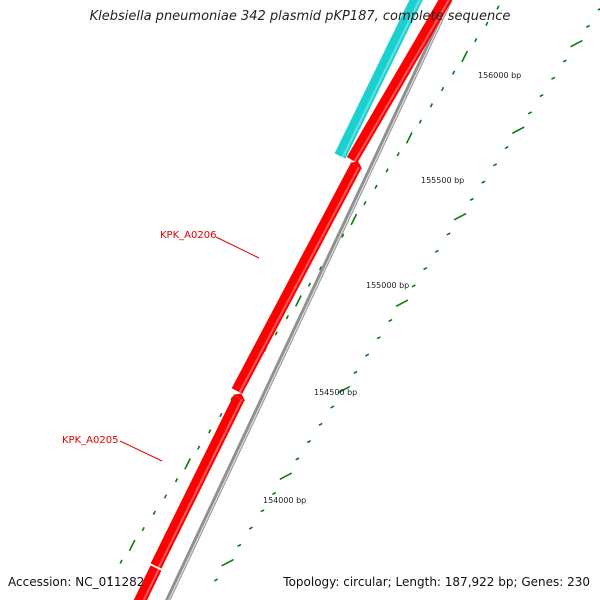 The image size is (600, 600). I want to click on ruler-label: 154000 bp, so click(284, 500).